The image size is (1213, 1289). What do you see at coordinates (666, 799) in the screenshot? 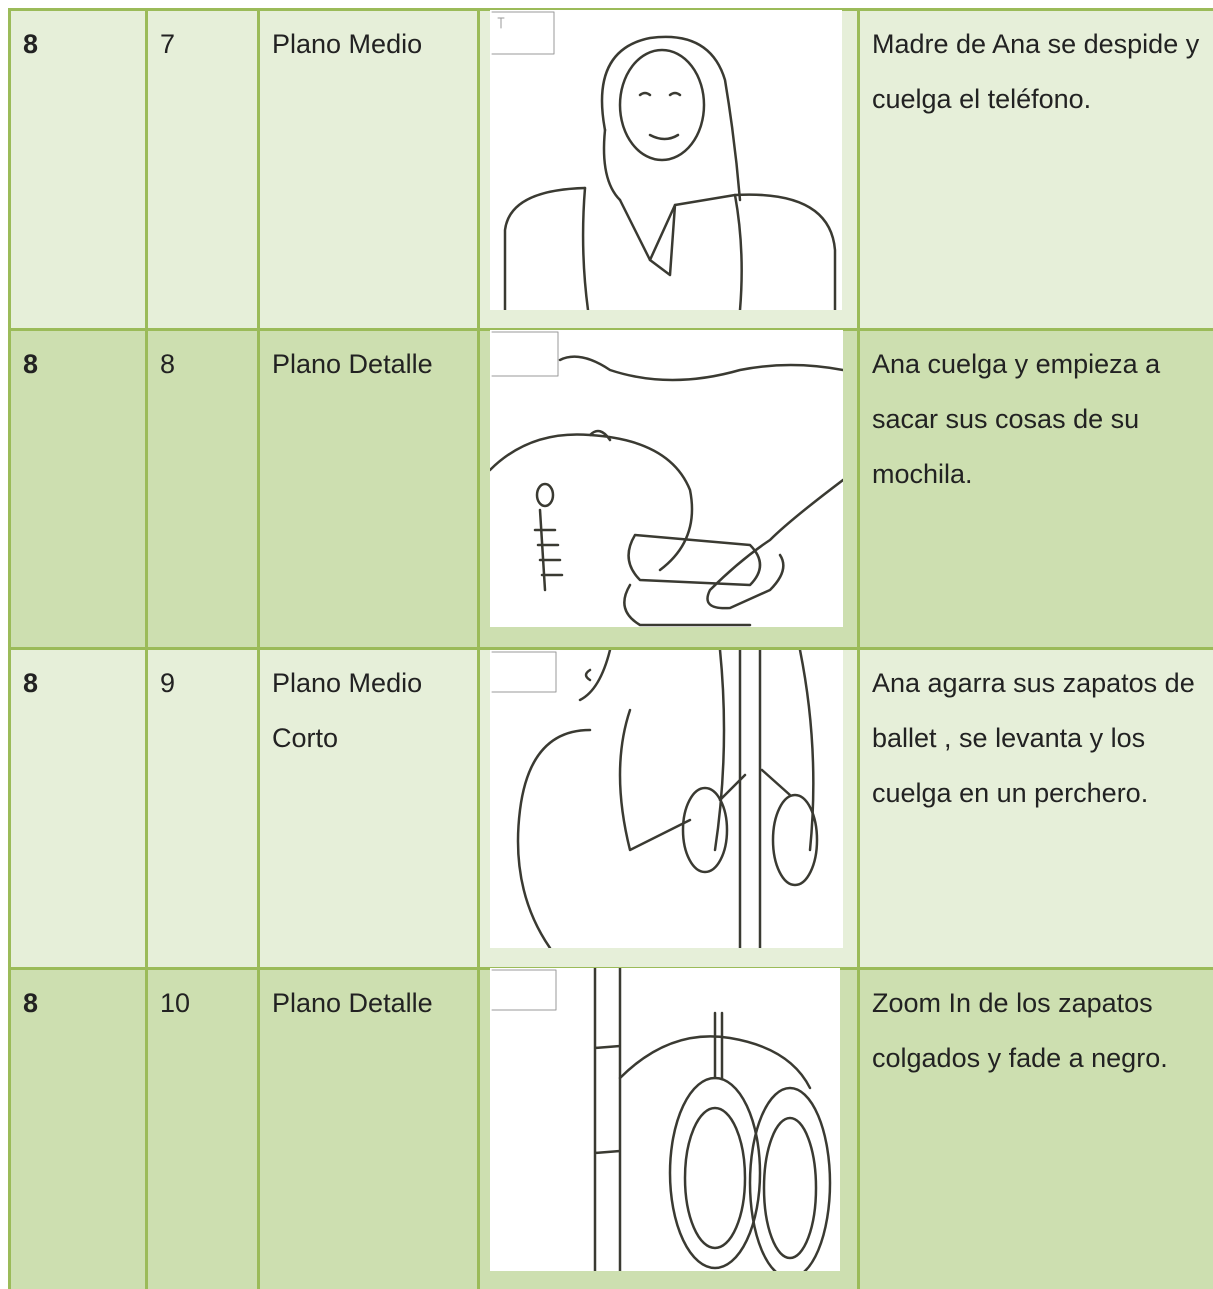
I see `sketch-hanging-shoes` at bounding box center [666, 799].